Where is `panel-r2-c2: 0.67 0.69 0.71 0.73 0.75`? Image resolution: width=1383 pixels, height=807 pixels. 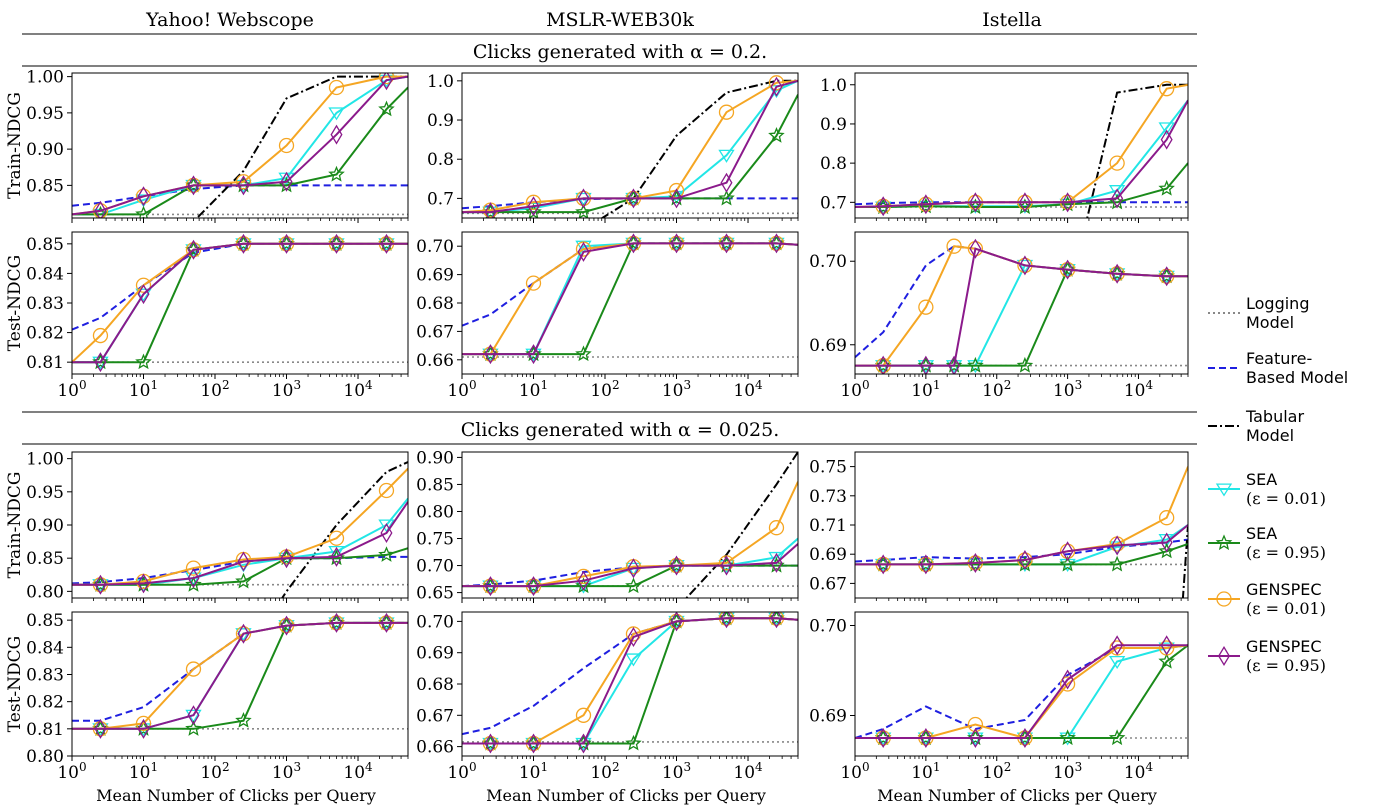
panel-r2-c2: 0.67 0.69 0.71 0.73 0.75 is located at coordinates (999, 527).